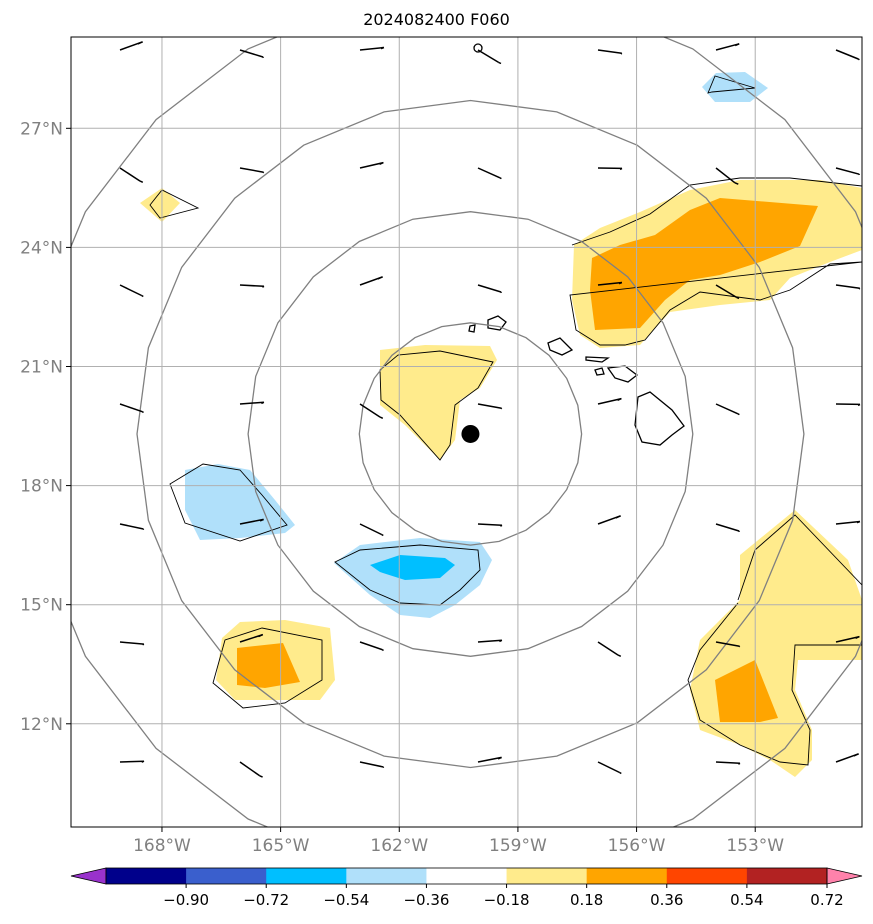 Image resolution: width=873 pixels, height=924 pixels. Describe the element at coordinates (41, 487) in the screenshot. I see `lat-tick-label: 18°N` at that location.